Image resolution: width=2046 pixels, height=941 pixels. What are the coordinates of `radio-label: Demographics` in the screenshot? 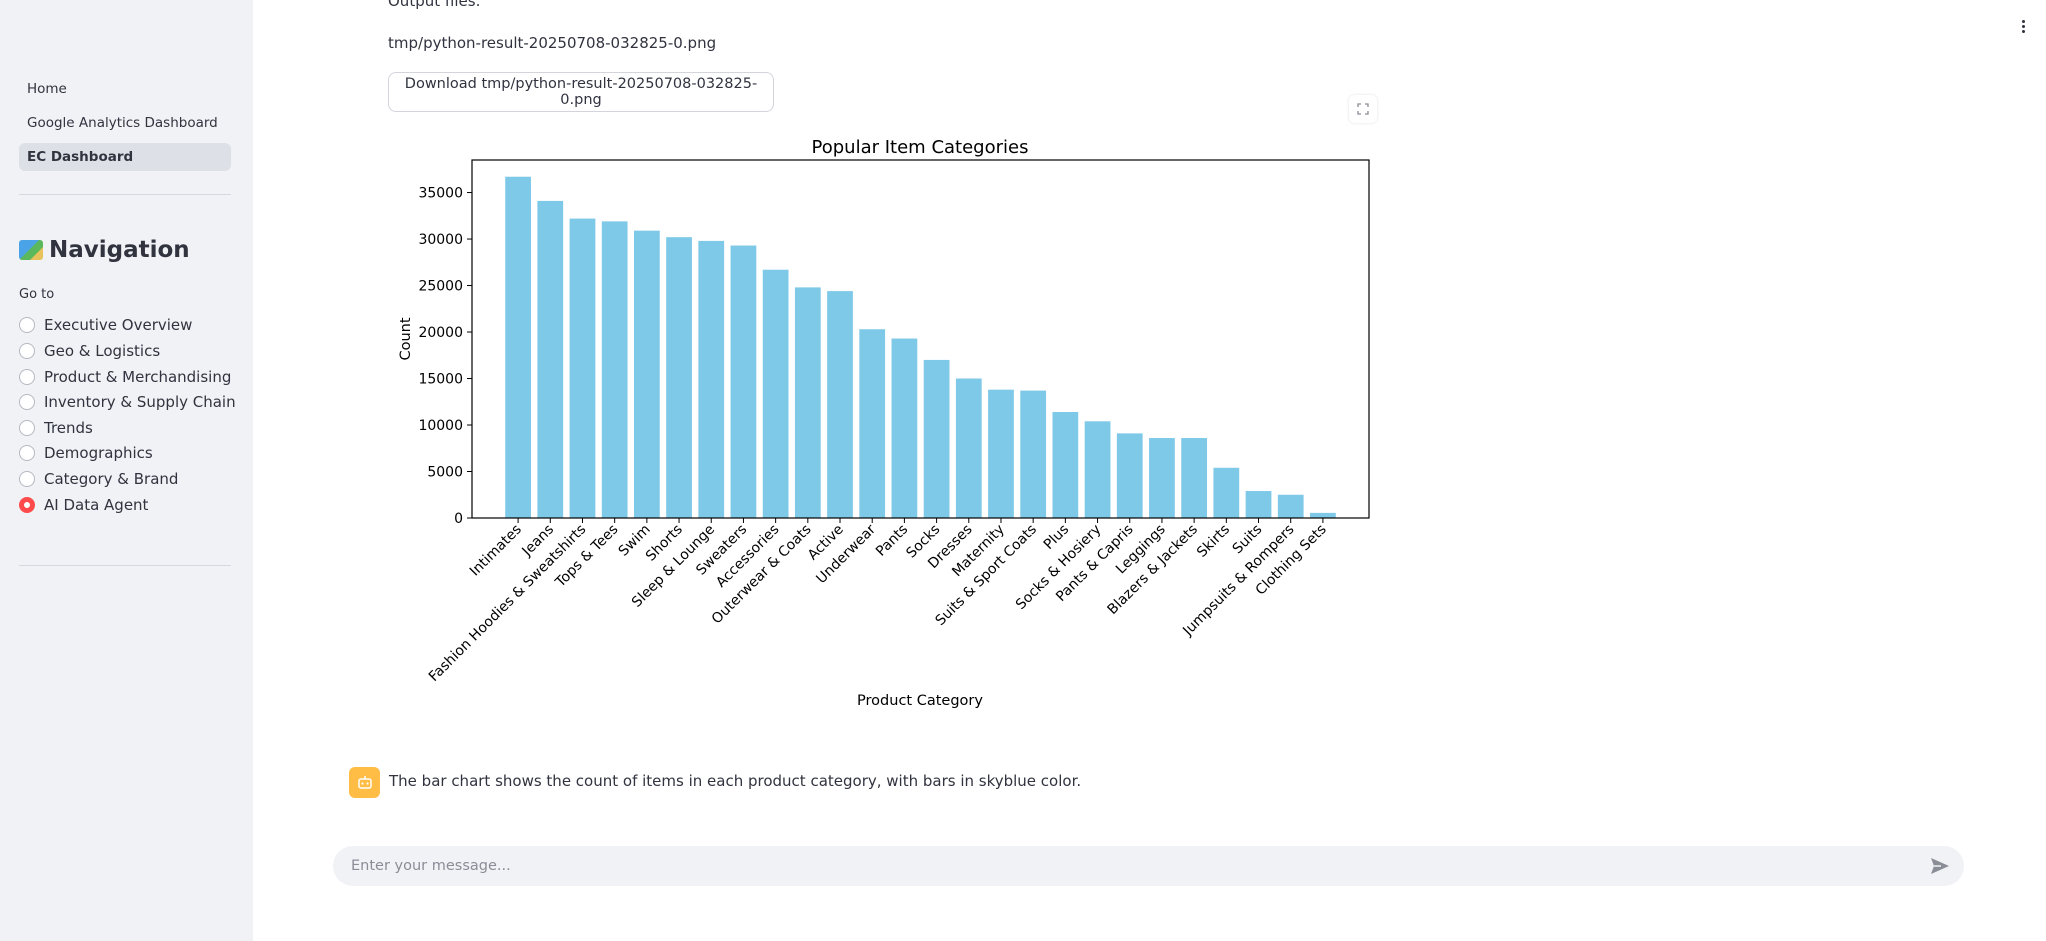 It's located at (98, 453).